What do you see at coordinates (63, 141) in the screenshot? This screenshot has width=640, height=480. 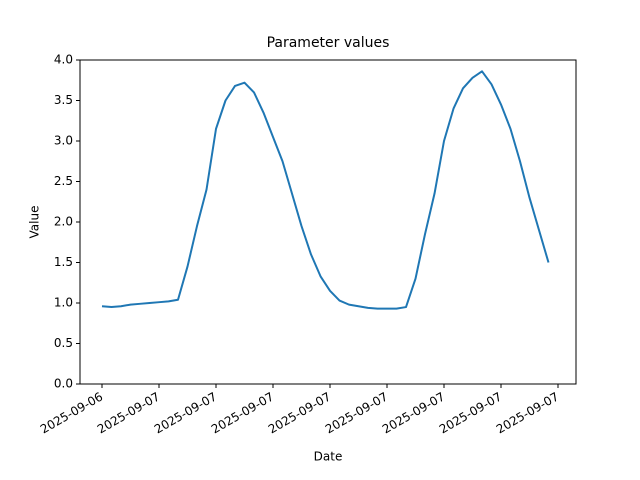 I see `y-tick-label: 3.0` at bounding box center [63, 141].